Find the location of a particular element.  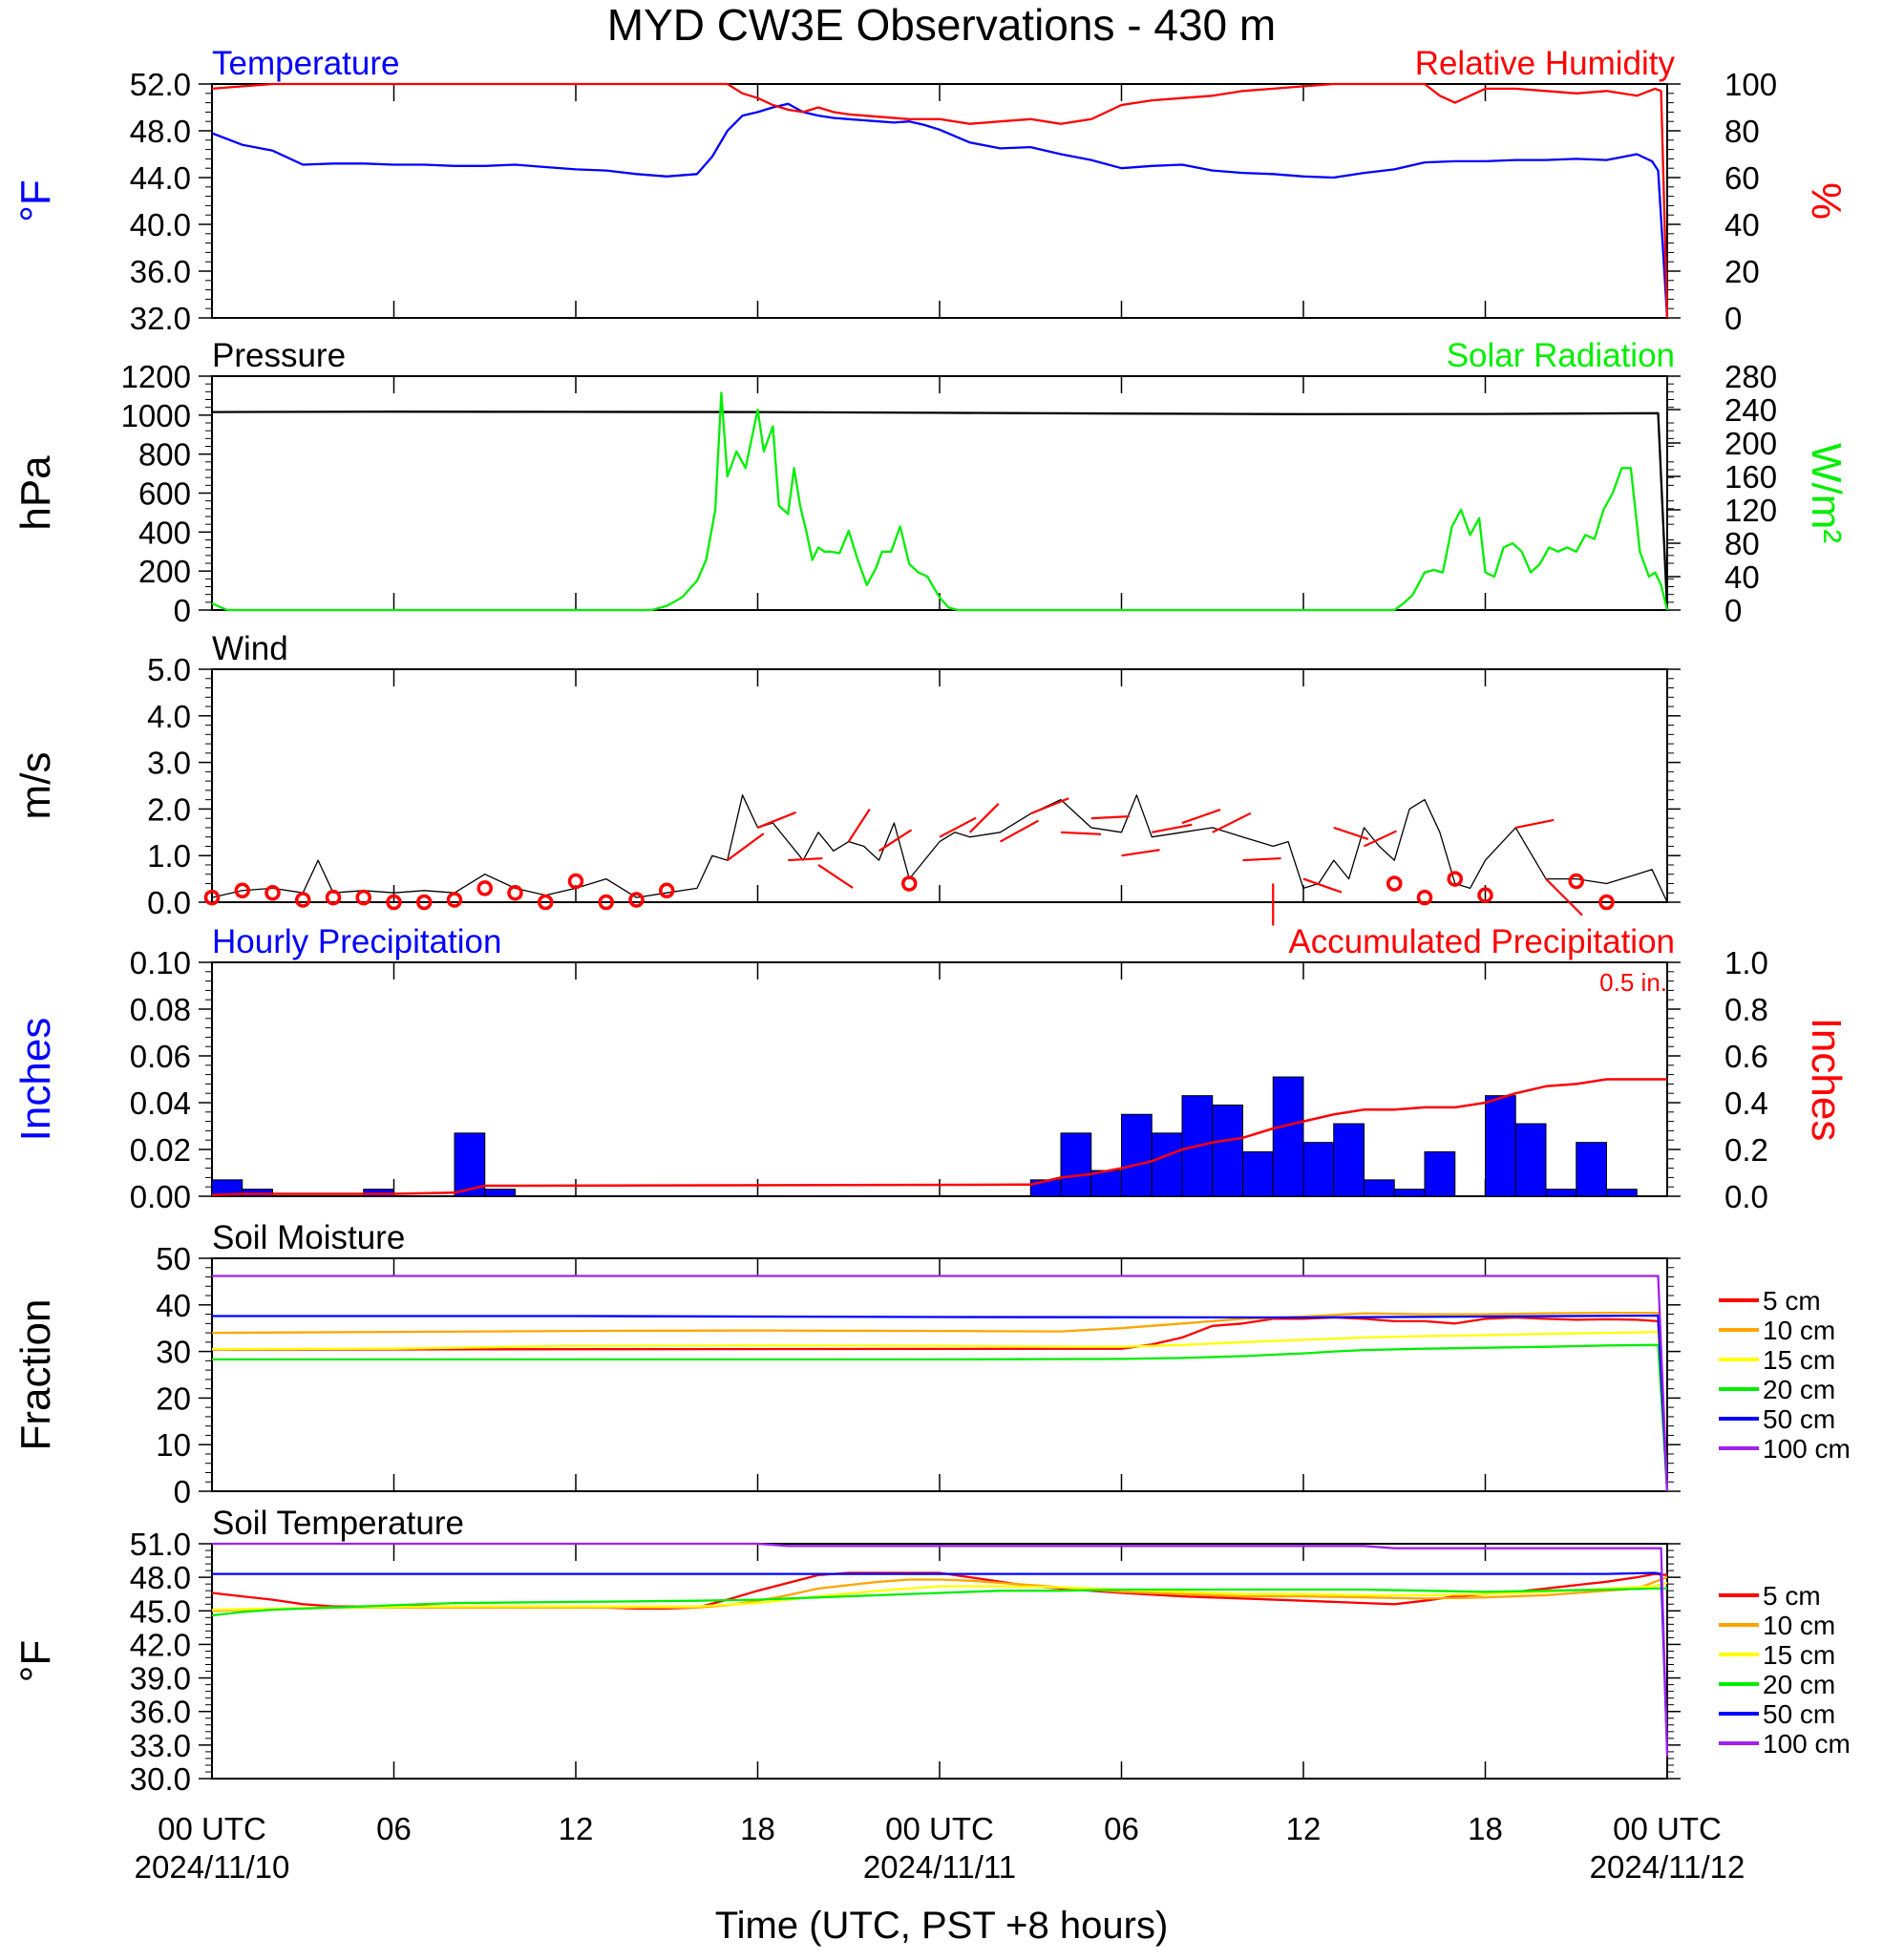

y-tick-label-right: 80 is located at coordinates (1742, 131).